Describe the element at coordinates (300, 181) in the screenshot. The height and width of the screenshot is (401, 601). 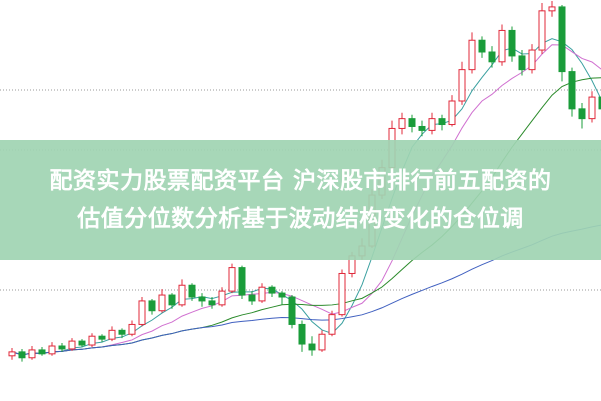
I see `title-line-1: 配资实力股票配资平台 沪深股市排行前五配资的` at that location.